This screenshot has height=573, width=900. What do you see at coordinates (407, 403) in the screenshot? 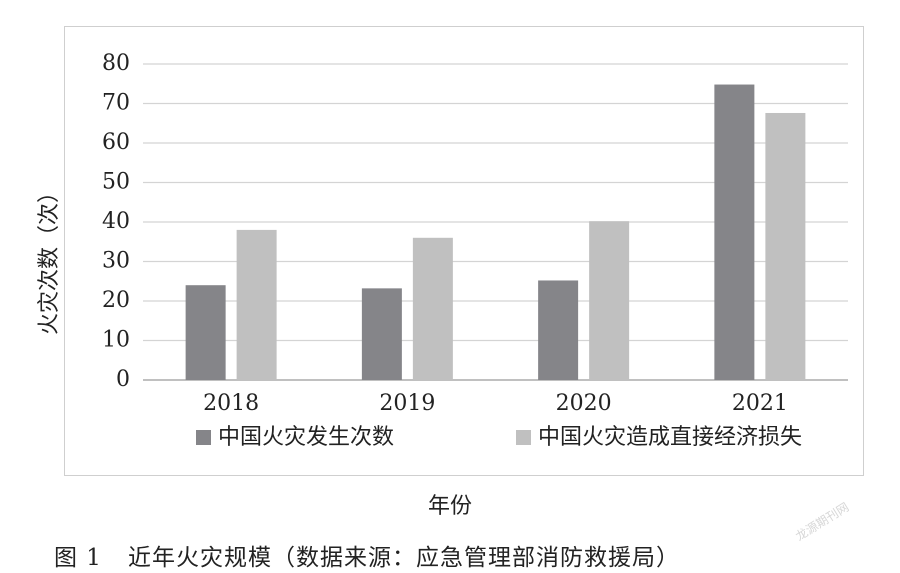
I see `x-tick-label: 2019` at bounding box center [407, 403].